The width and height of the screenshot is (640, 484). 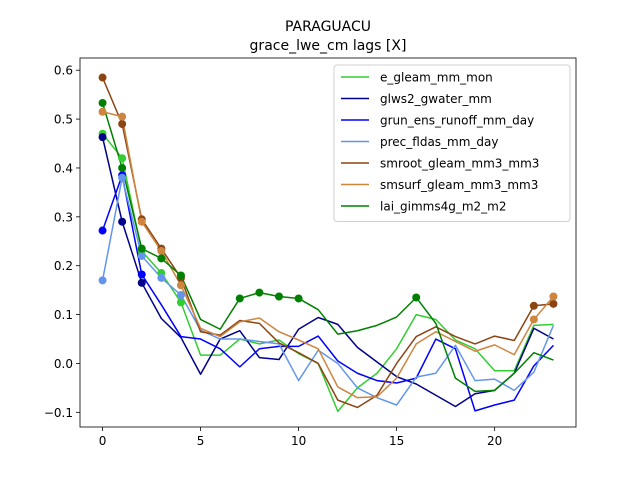 What do you see at coordinates (443, 207) in the screenshot?
I see `legend-label: lai_gimms4g_m2_m2` at bounding box center [443, 207].